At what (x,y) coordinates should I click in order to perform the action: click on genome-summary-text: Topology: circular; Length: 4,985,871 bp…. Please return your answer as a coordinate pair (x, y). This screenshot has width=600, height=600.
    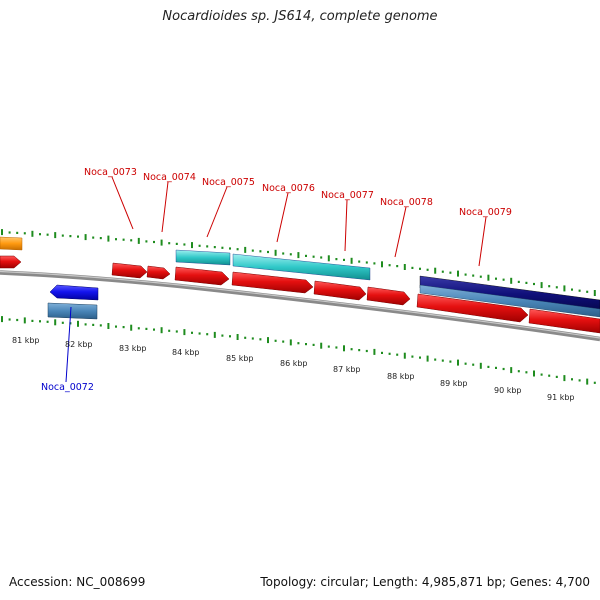
    Looking at the image, I should click on (425, 582).